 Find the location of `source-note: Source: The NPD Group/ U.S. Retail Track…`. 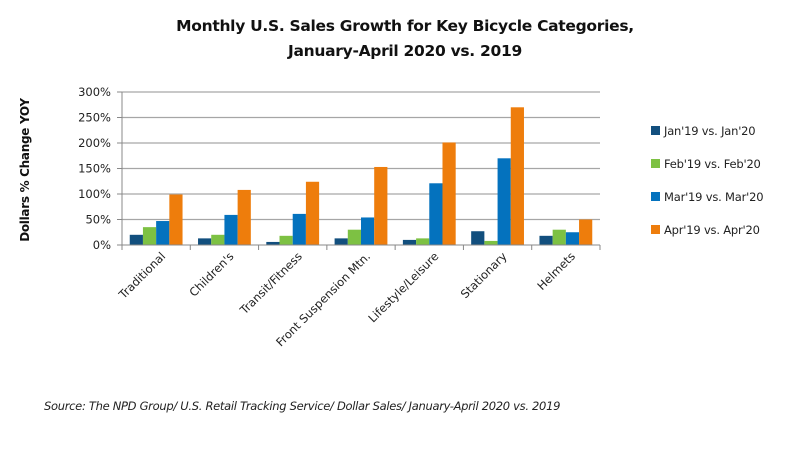

source-note: Source: The NPD Group/ U.S. Retail Track… is located at coordinates (302, 406).